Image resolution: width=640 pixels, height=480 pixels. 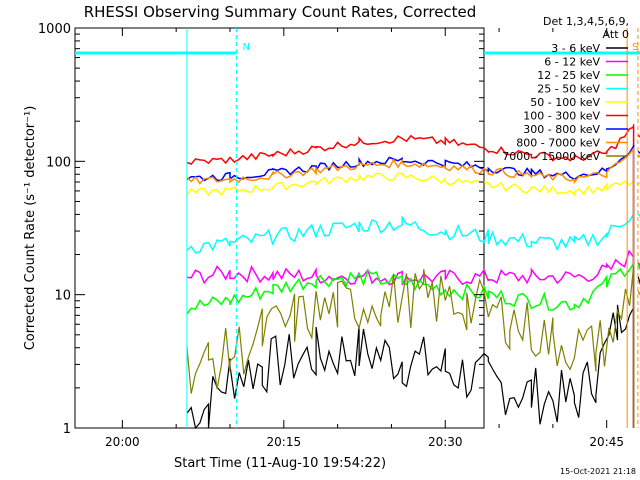 I want to click on x-tick-label-20-30: 20:30, so click(x=445, y=442).